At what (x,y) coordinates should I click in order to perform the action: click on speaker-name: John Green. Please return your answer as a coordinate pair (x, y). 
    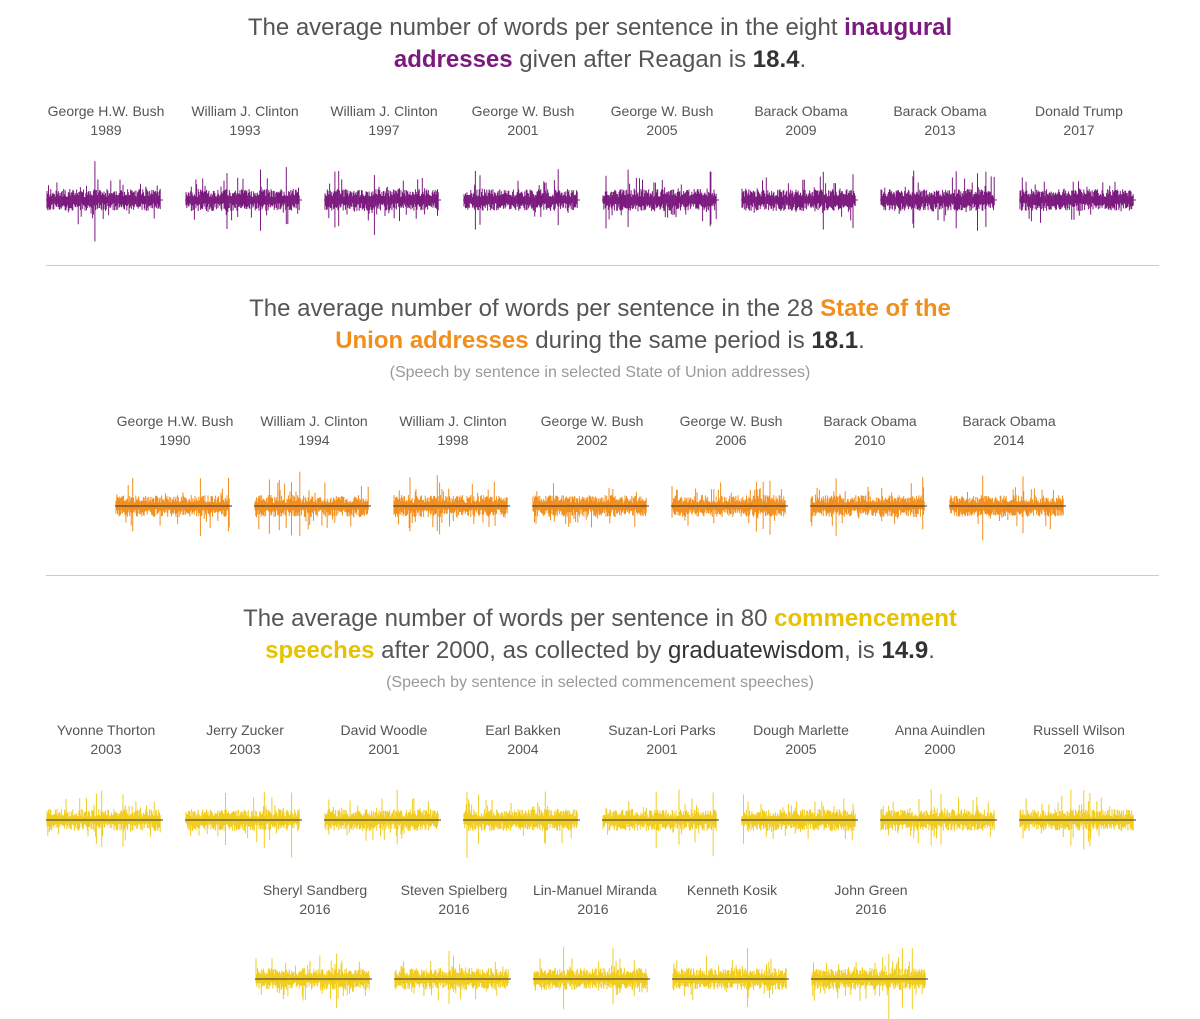
    Looking at the image, I should click on (871, 890).